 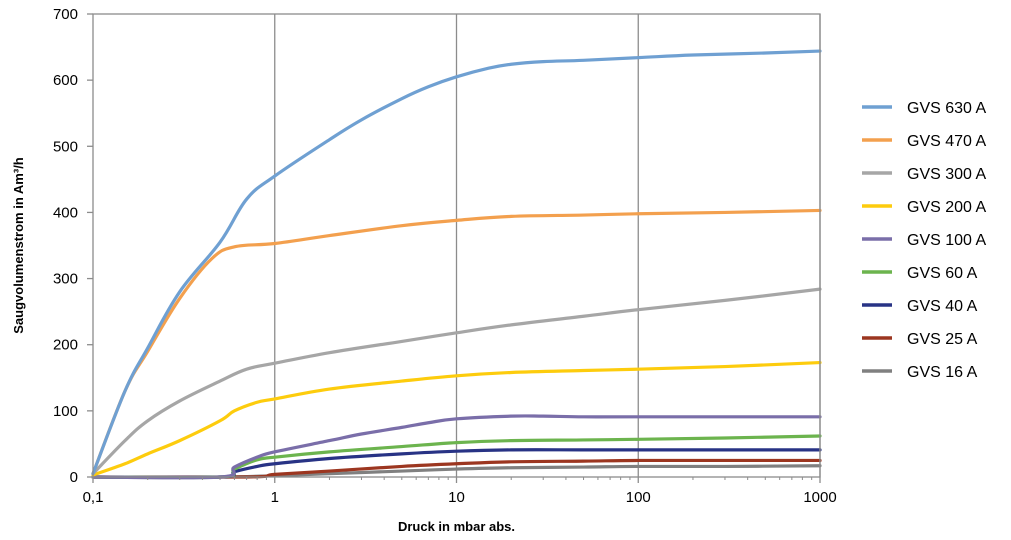 I want to click on y-axis-title: Saugvolumenstrom in Am³/h, so click(x=18, y=245).